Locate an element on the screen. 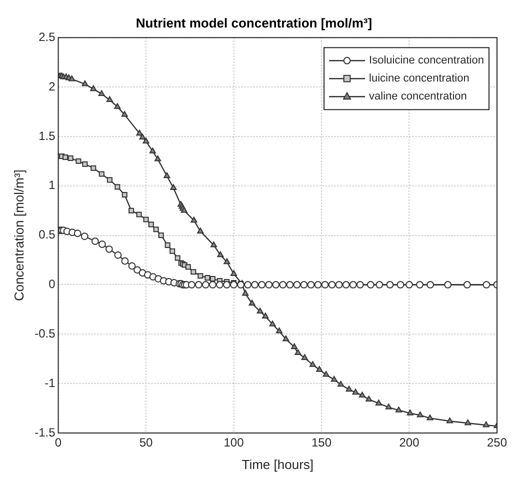 The width and height of the screenshot is (518, 485). y-tick-label: 2 is located at coordinates (52, 86).